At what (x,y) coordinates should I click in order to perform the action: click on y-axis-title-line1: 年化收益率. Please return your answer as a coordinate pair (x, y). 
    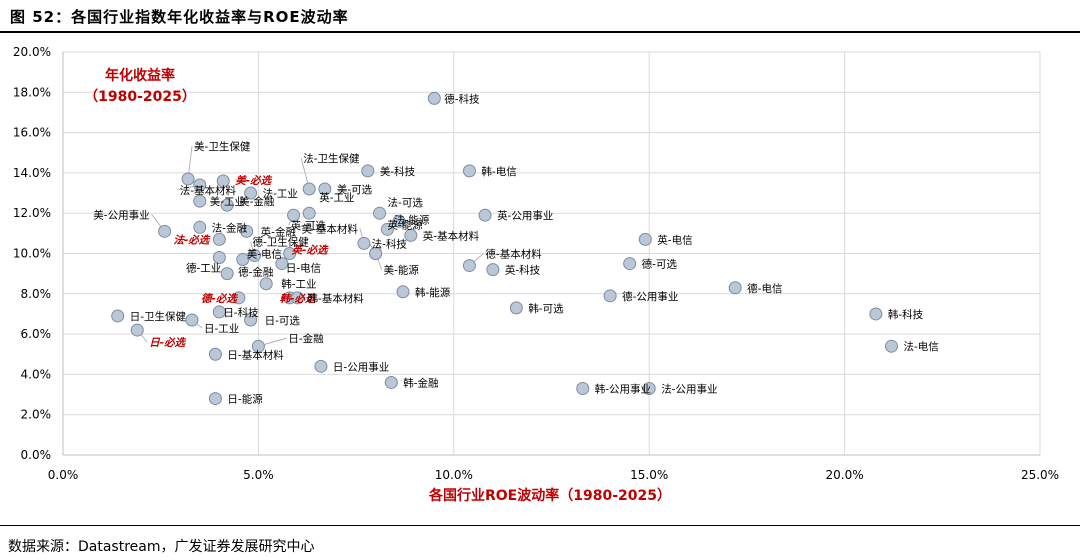
    Looking at the image, I should click on (140, 75).